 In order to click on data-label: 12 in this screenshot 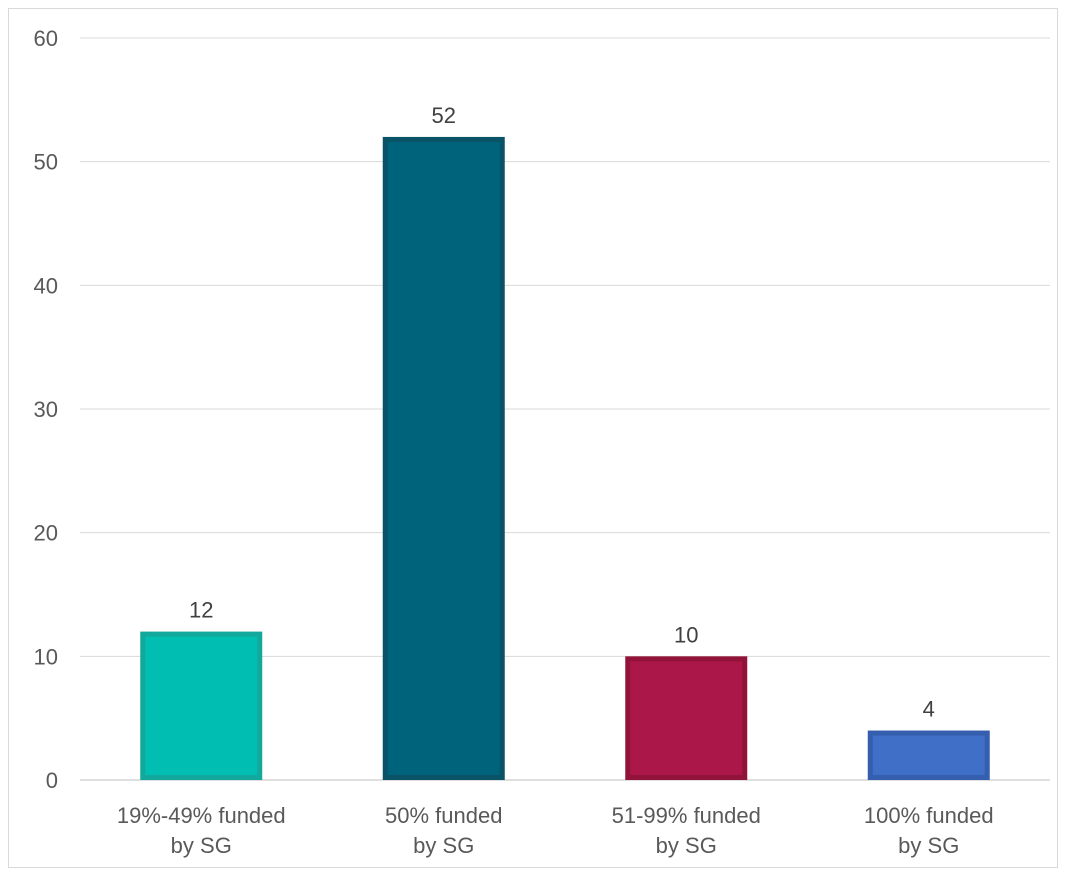, I will do `click(201, 610)`.